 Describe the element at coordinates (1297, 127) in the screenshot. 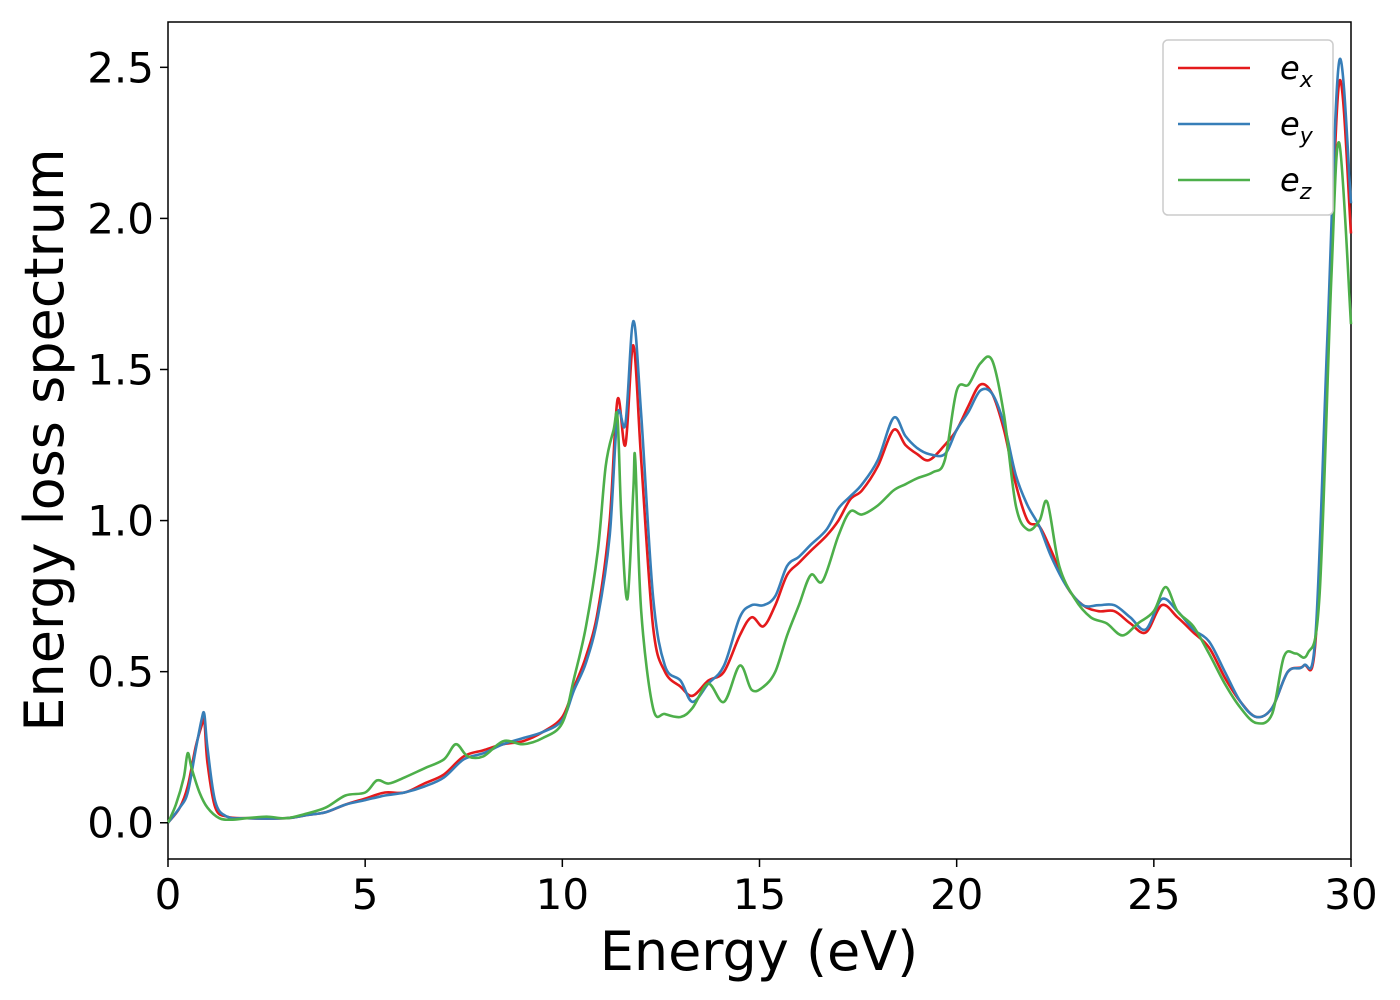

I see `legend-label-ey: ey` at that location.